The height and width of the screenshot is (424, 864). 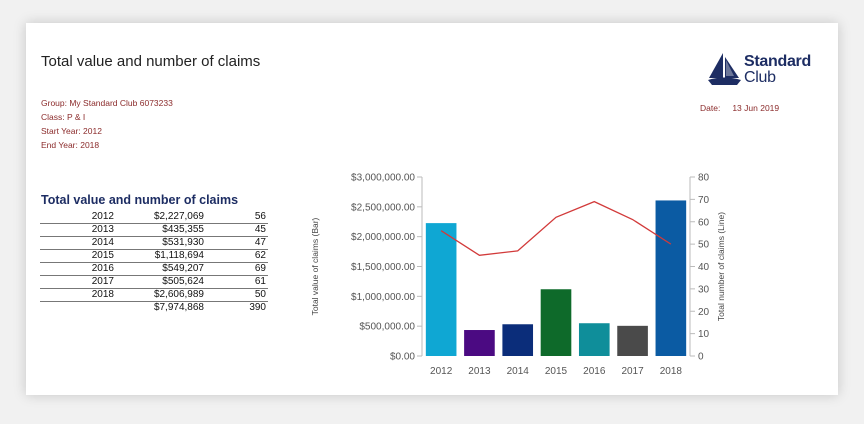 I want to click on count-cell: 61, so click(x=237, y=282).